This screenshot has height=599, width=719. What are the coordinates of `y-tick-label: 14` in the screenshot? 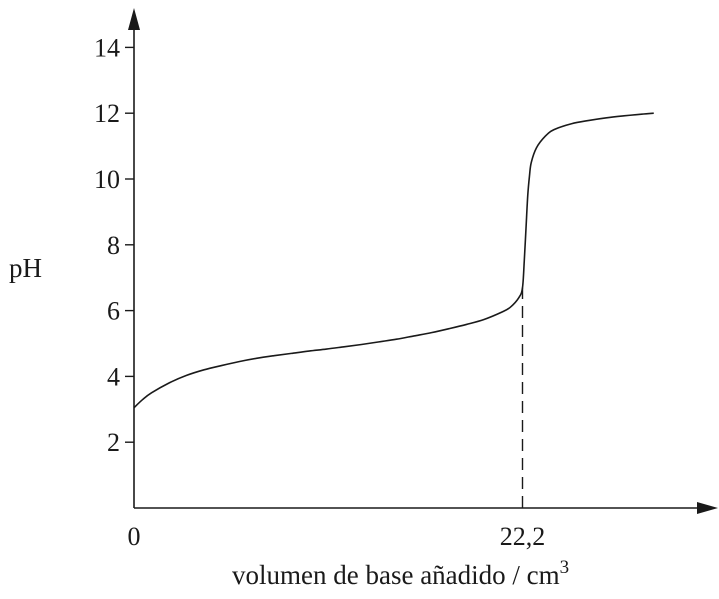 It's located at (107, 47).